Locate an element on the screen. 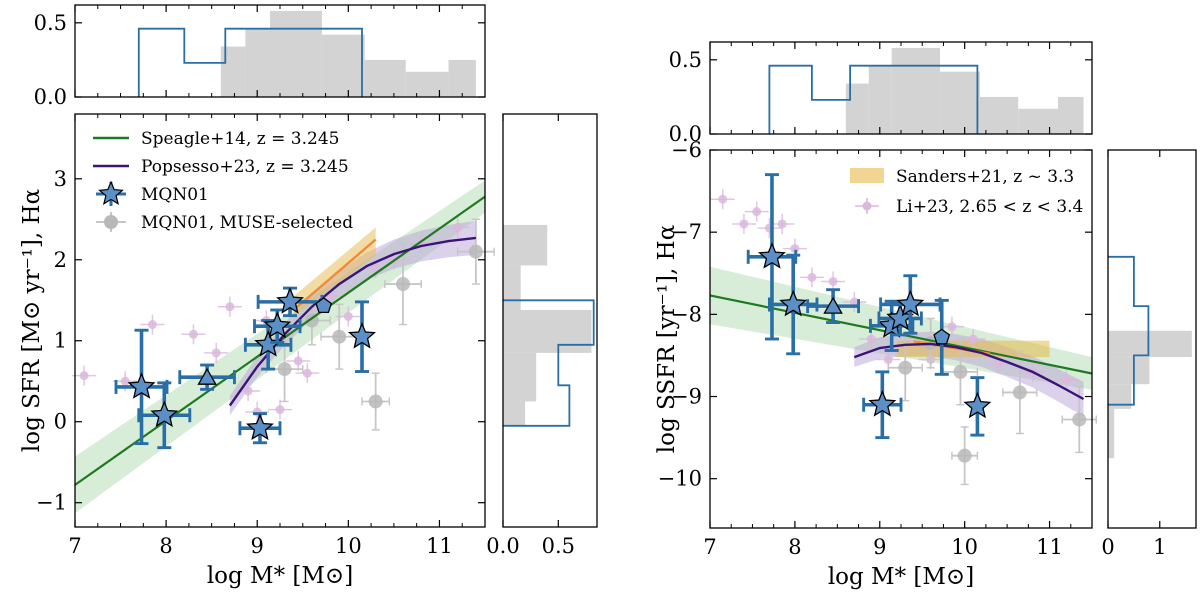  y-tick-label: −1 is located at coordinates (51, 503).